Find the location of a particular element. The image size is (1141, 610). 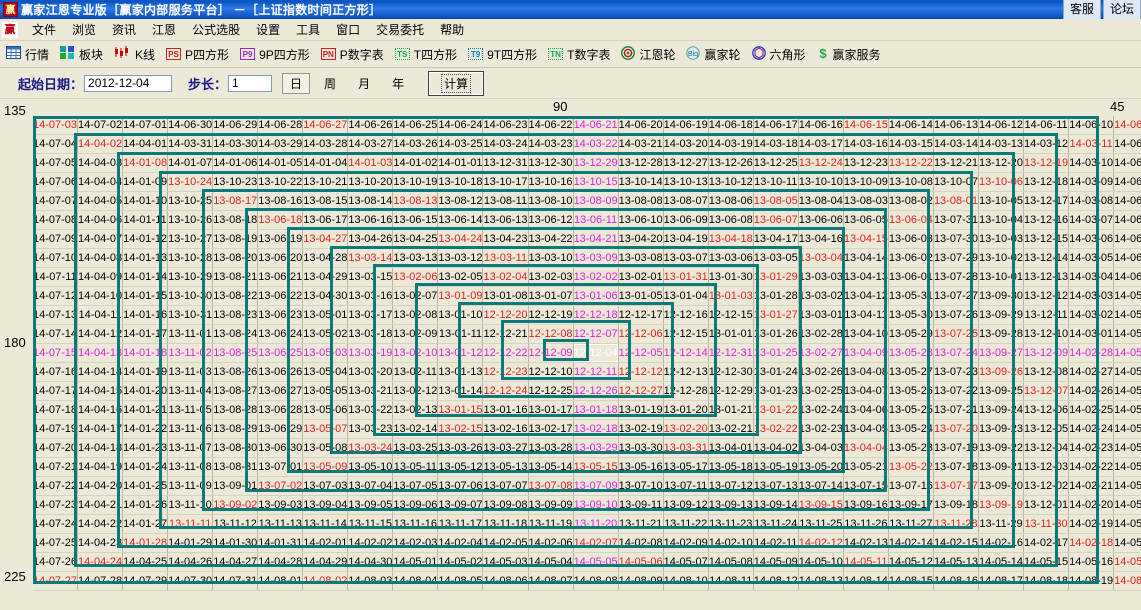

grid-cell: 13-06-30 is located at coordinates (280, 448).